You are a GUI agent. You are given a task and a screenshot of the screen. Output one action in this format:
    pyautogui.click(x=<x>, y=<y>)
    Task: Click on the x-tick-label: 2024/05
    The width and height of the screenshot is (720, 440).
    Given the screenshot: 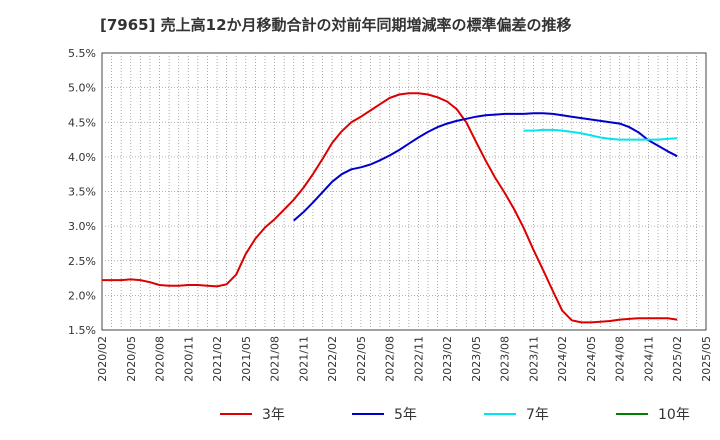 What is the action you would take?
    pyautogui.click(x=591, y=359)
    